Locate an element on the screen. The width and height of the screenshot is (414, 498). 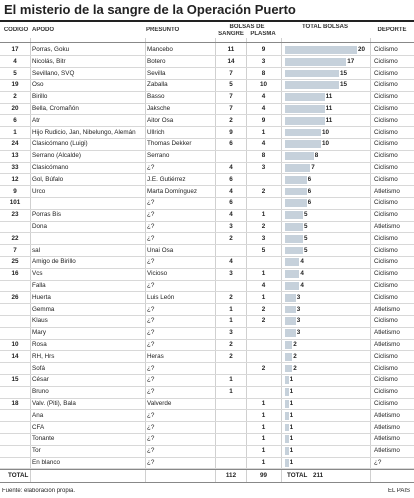
total-label: TOTAL is located at coordinates (18, 475).